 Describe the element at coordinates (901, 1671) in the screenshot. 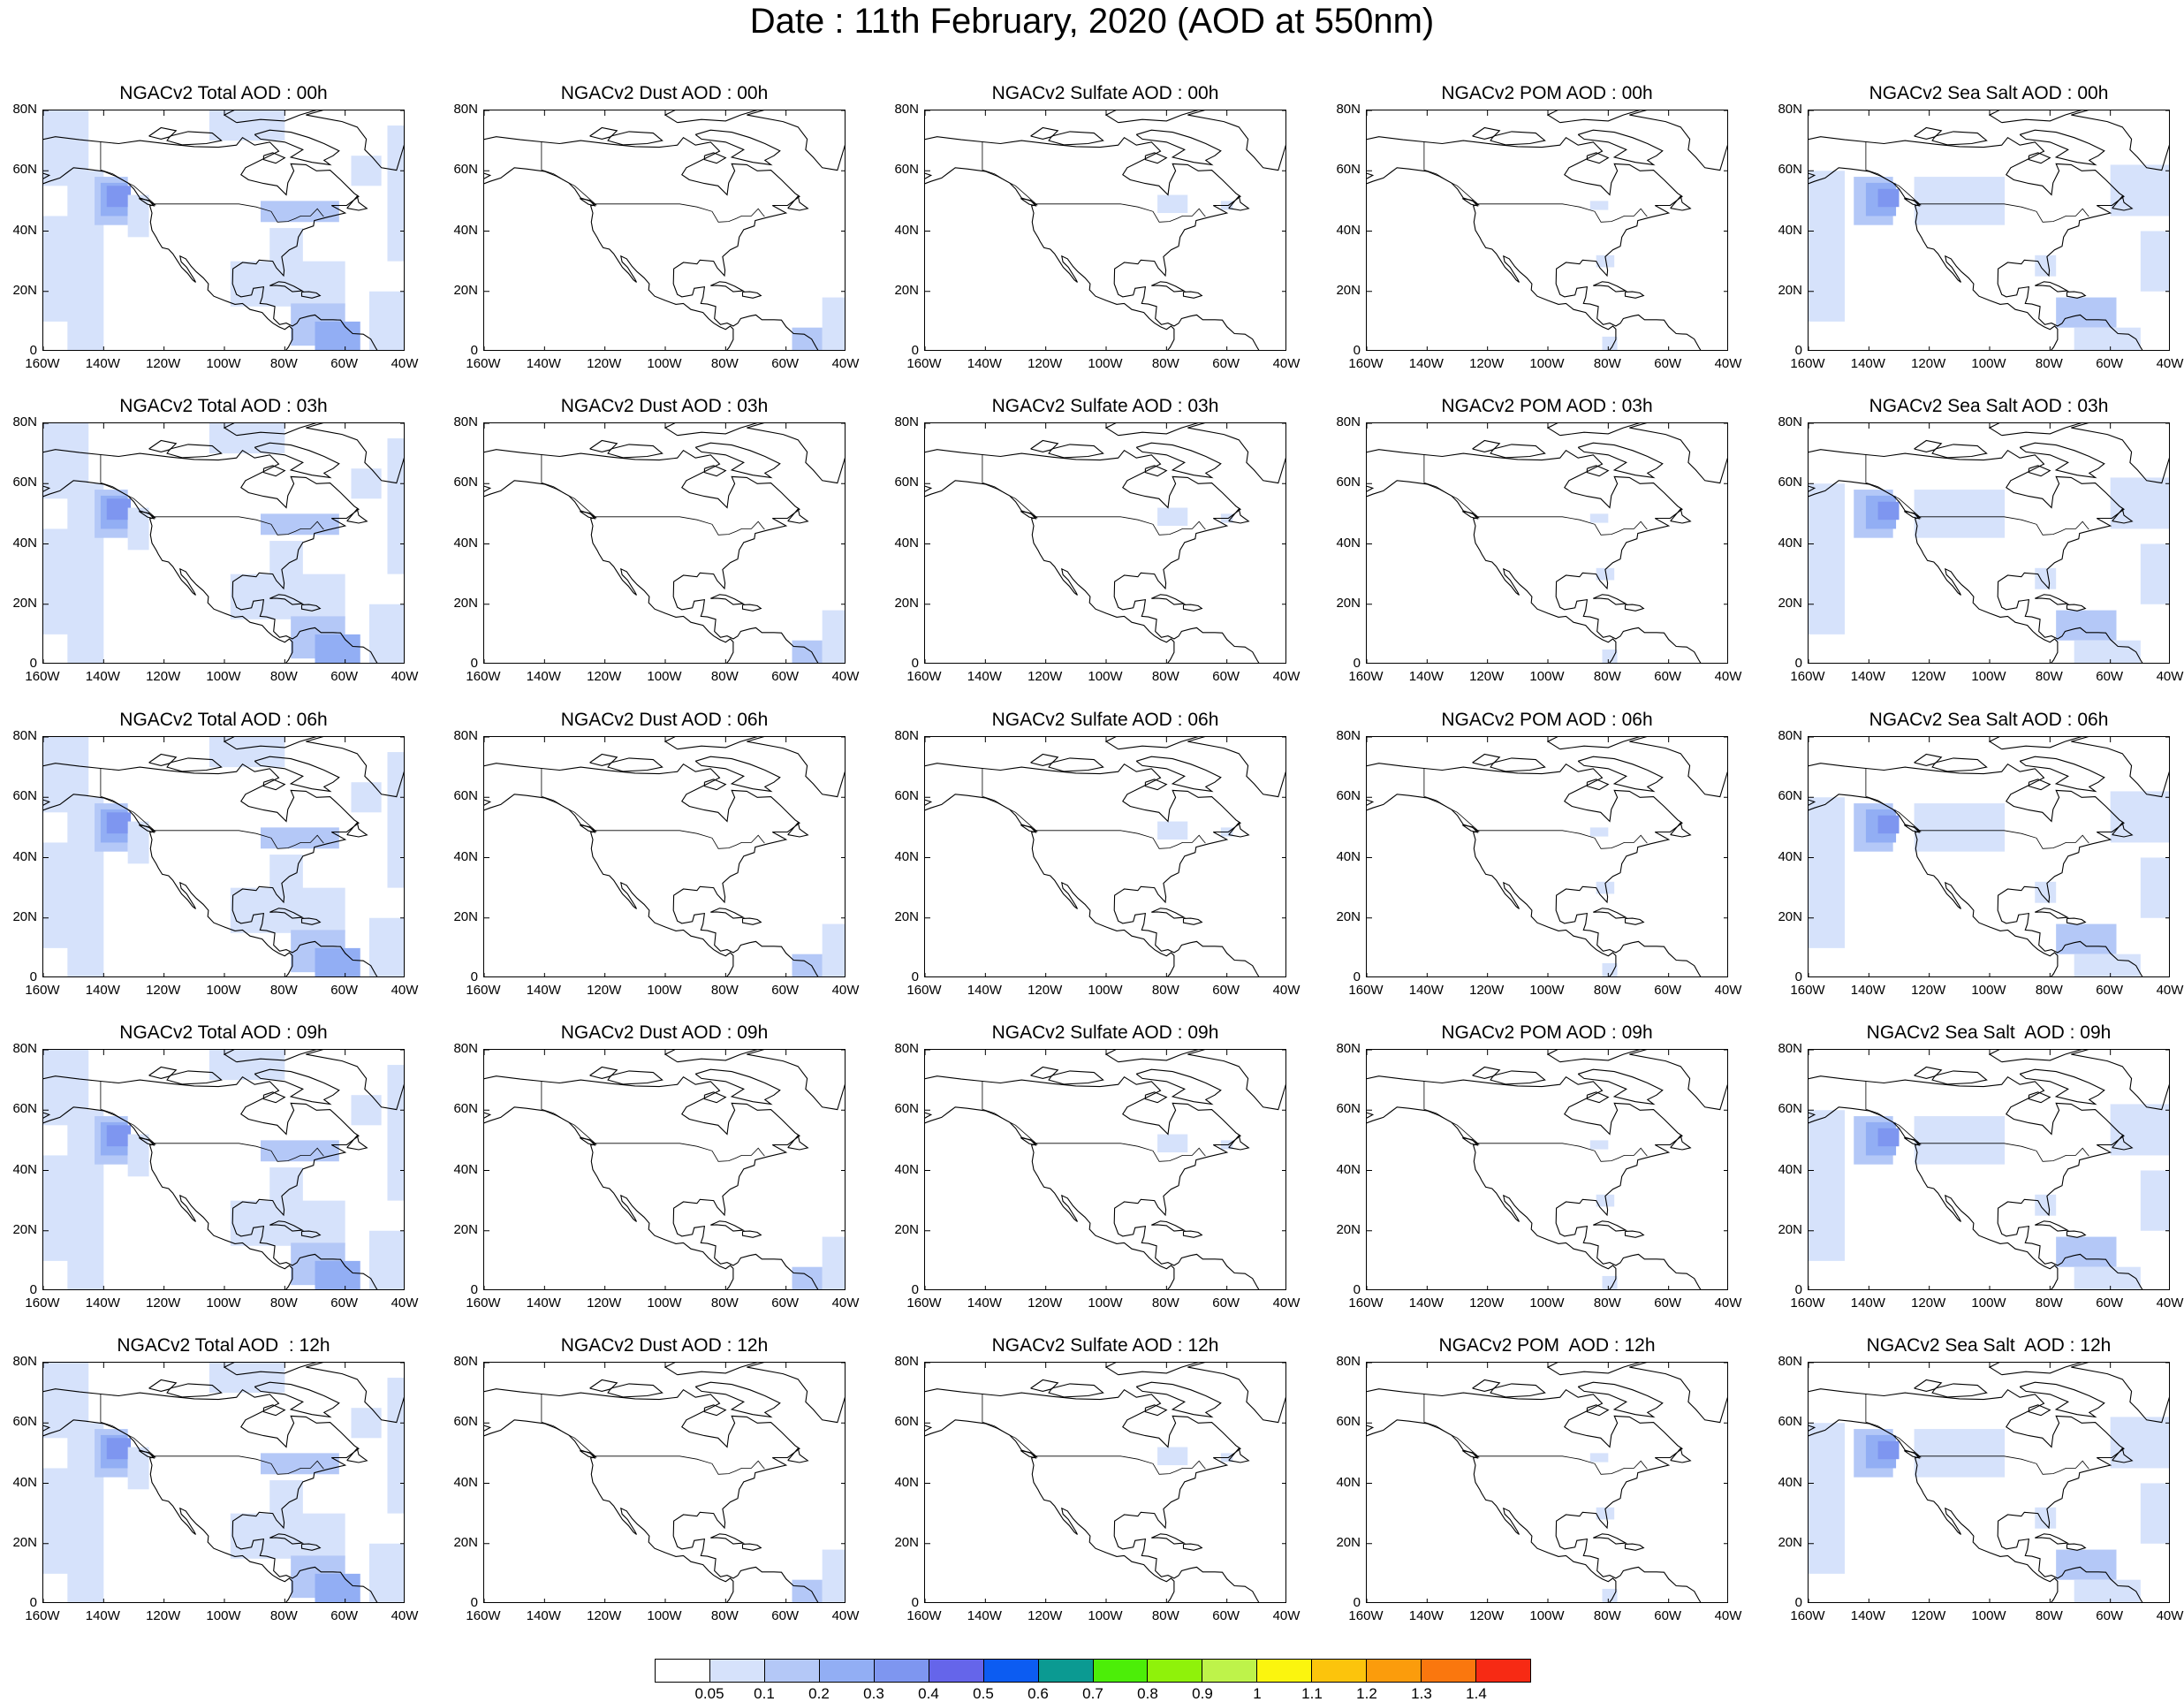

I see `colorbar-swatch` at that location.